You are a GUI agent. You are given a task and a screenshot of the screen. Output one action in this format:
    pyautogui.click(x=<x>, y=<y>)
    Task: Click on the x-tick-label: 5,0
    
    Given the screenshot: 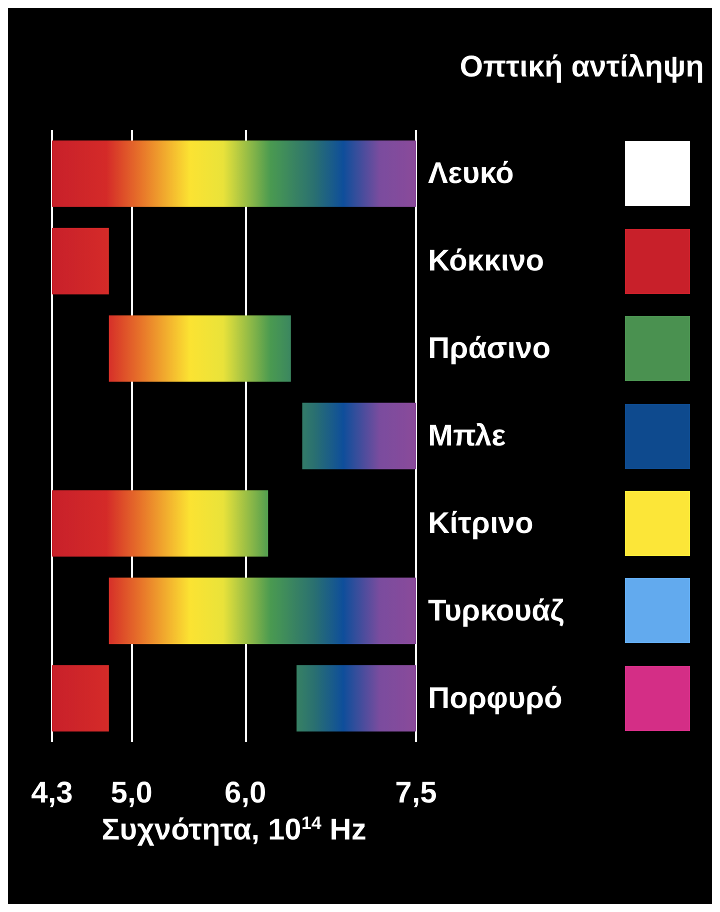 What is the action you would take?
    pyautogui.click(x=131, y=793)
    